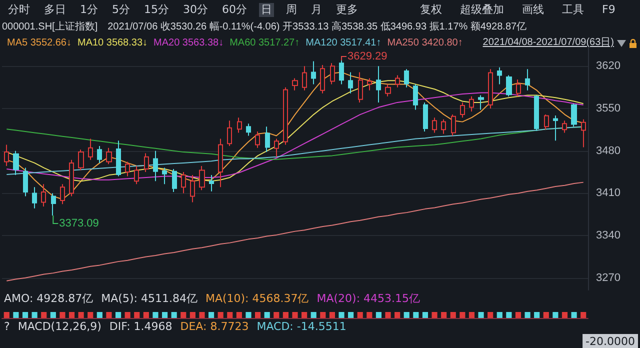  I want to click on annotation: 3517.27↑, so click(279, 43).